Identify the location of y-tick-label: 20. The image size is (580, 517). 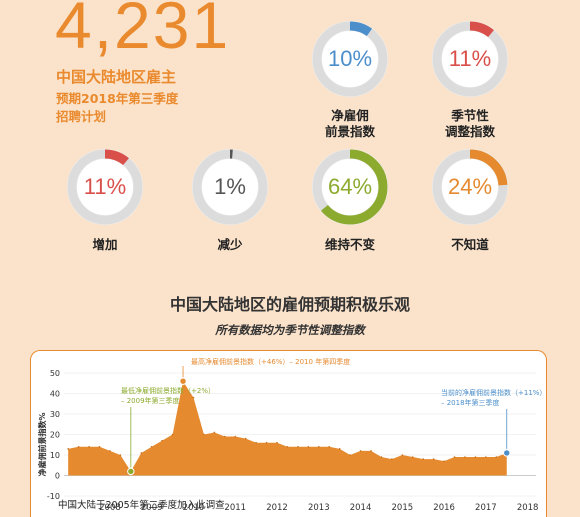
(55, 435).